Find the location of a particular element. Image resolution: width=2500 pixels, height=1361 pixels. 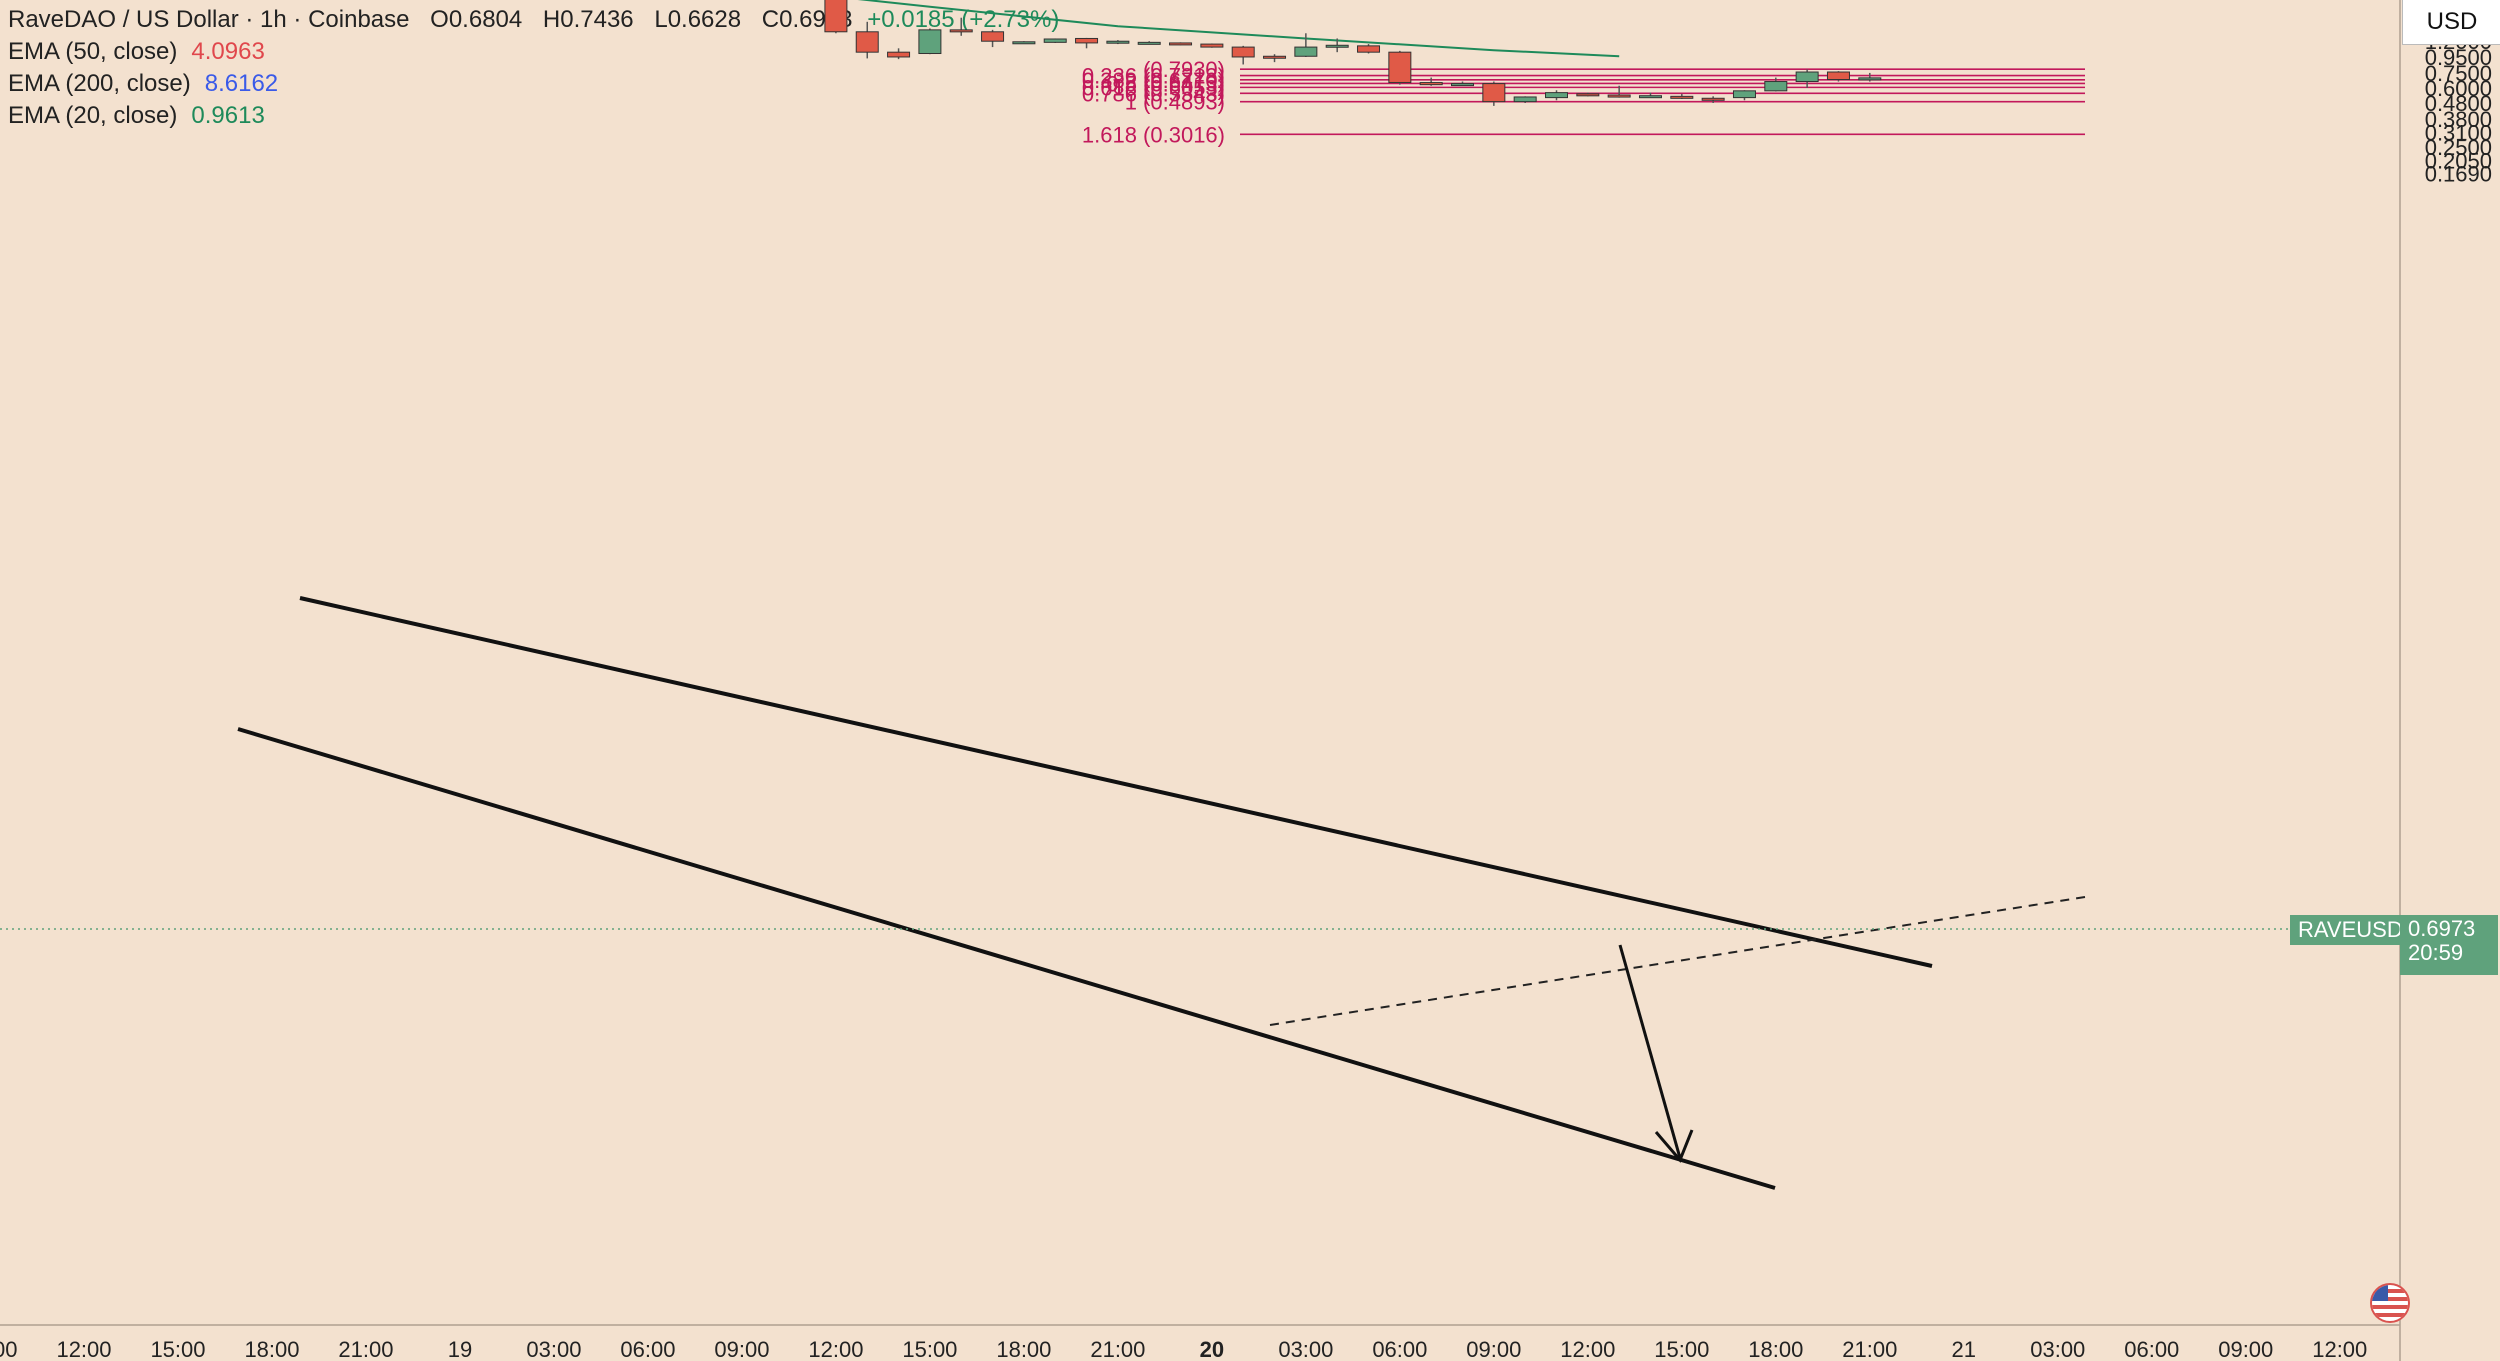

fib-level-label: 0.382 (0.6770) is located at coordinates (1153, 80).